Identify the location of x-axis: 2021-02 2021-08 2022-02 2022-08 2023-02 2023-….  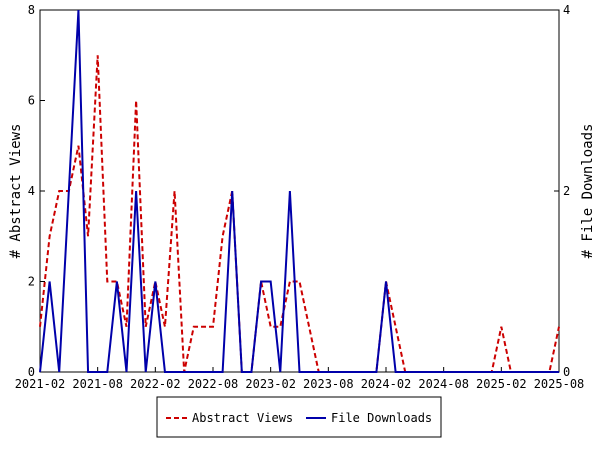
(300, 379).